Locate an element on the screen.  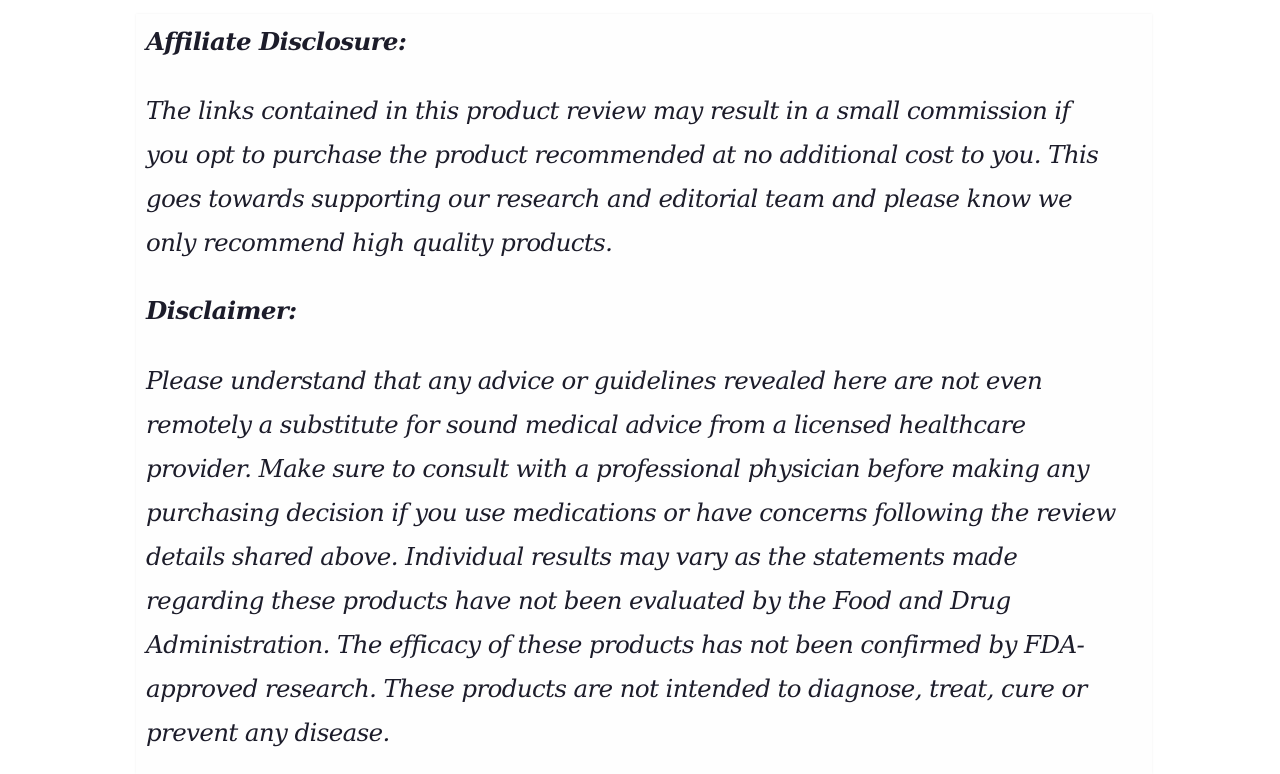
disclaimer-heading: Disclaimer: is located at coordinates (221, 310).